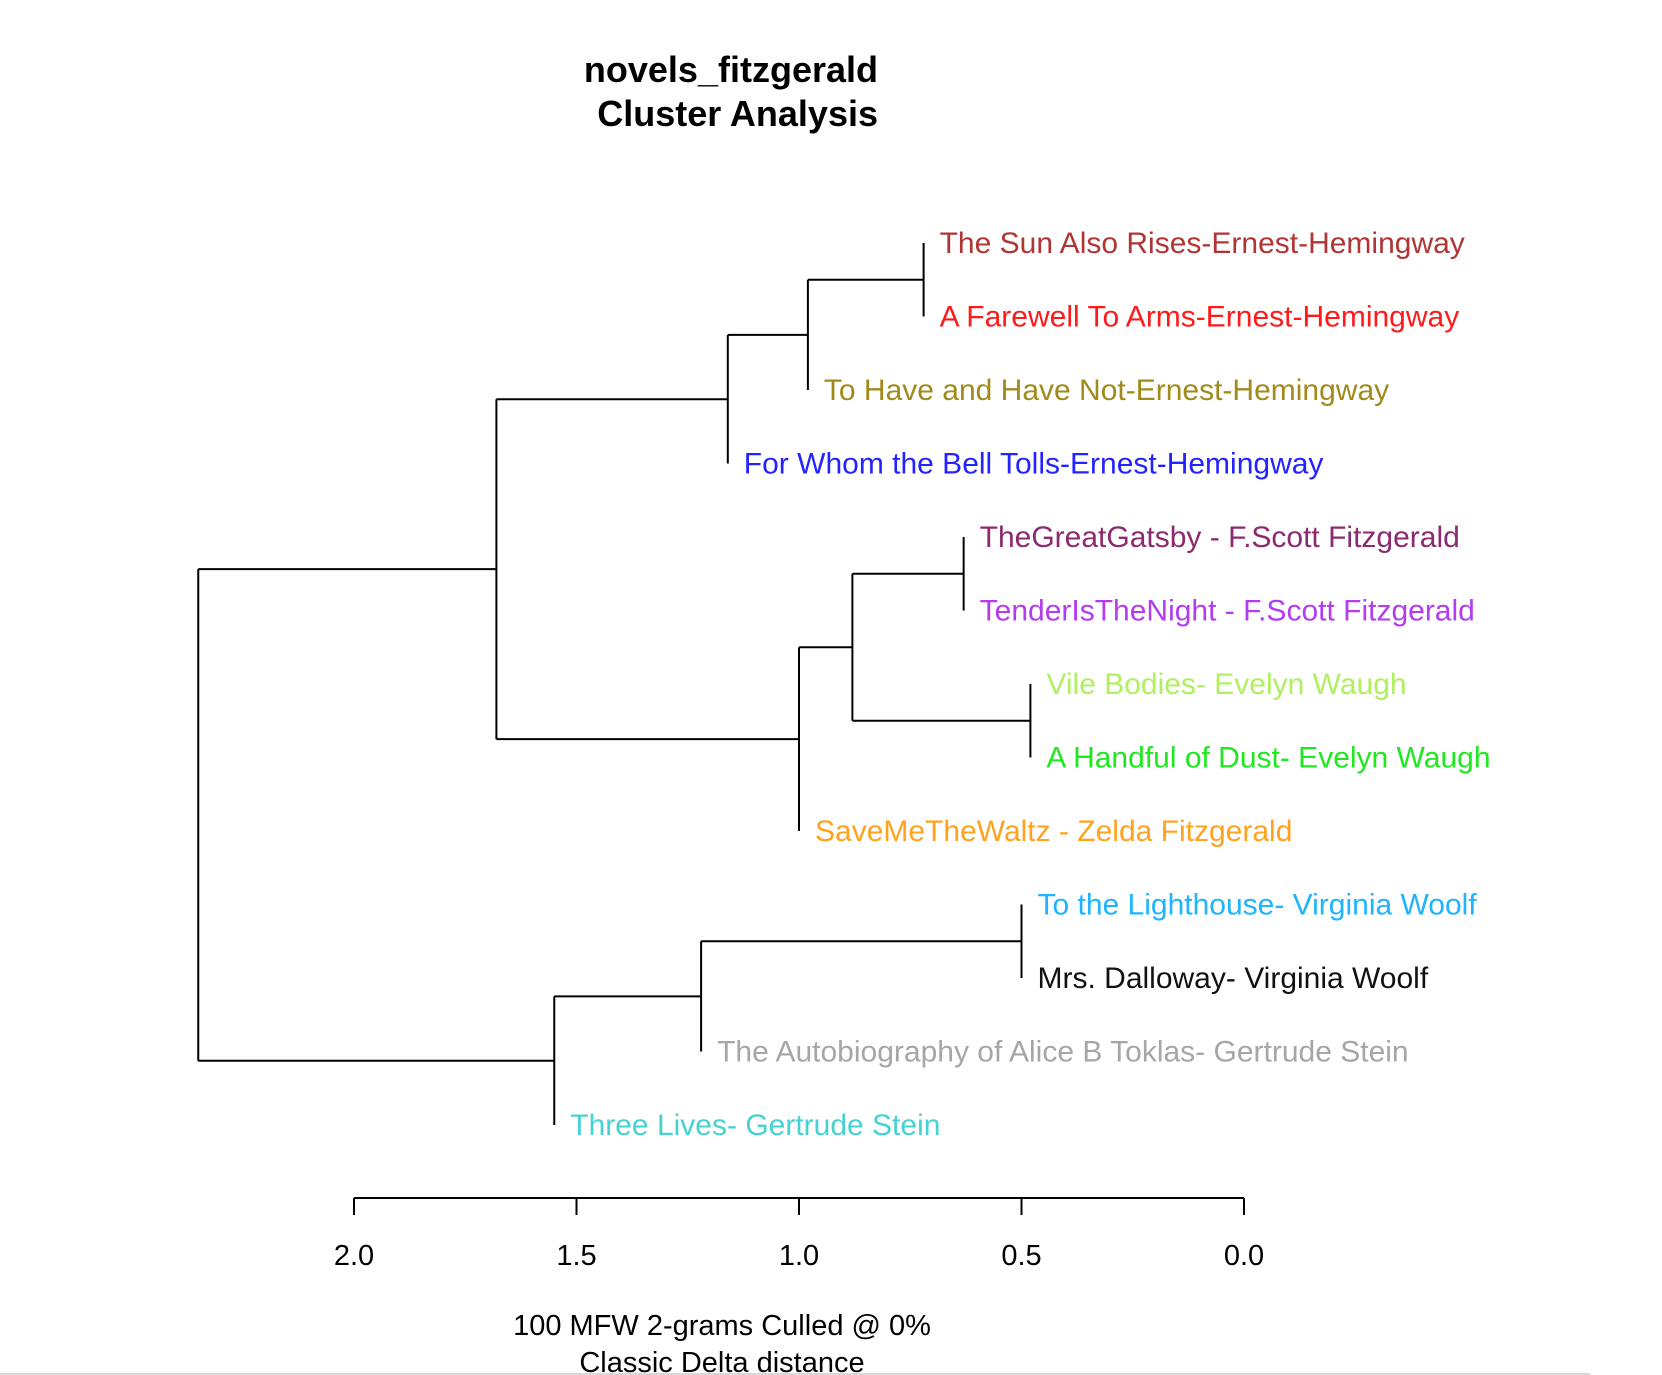  What do you see at coordinates (755, 1125) in the screenshot?
I see `leaf-label-12: Three Lives- Gertrude Stein` at bounding box center [755, 1125].